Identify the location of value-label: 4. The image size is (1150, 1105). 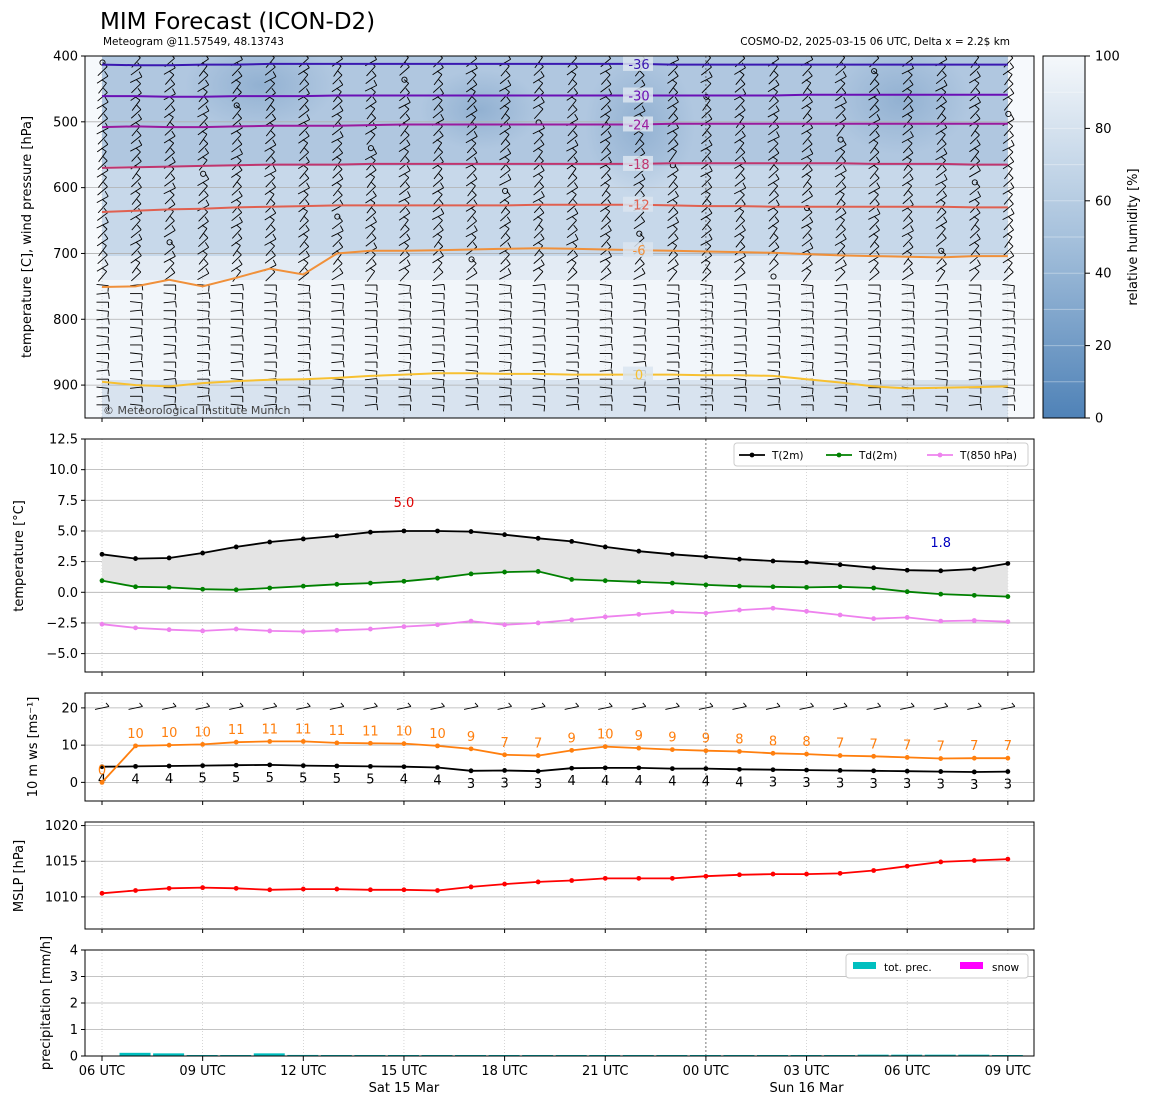
(639, 781).